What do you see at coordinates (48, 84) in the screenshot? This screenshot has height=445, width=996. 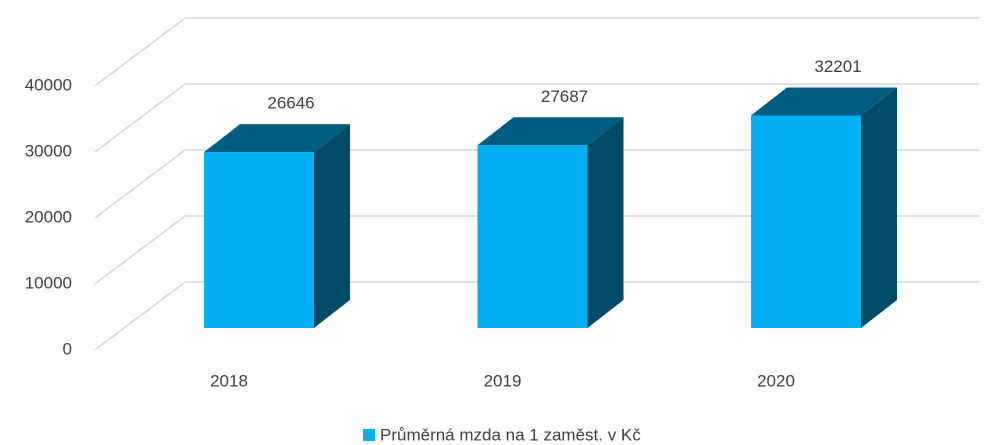 I see `y-tick-label: 40000` at bounding box center [48, 84].